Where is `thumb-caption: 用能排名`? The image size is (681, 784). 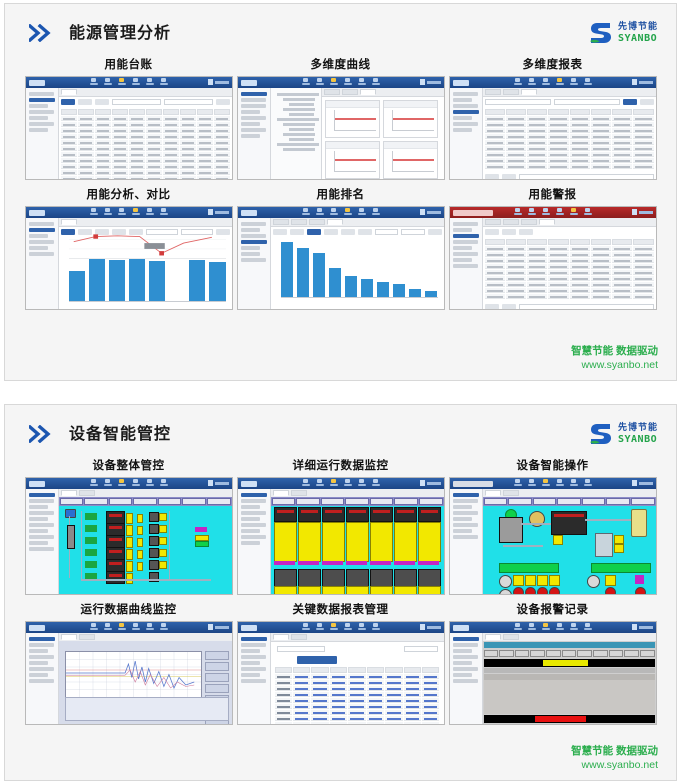 thumb-caption: 用能排名 is located at coordinates (340, 195).